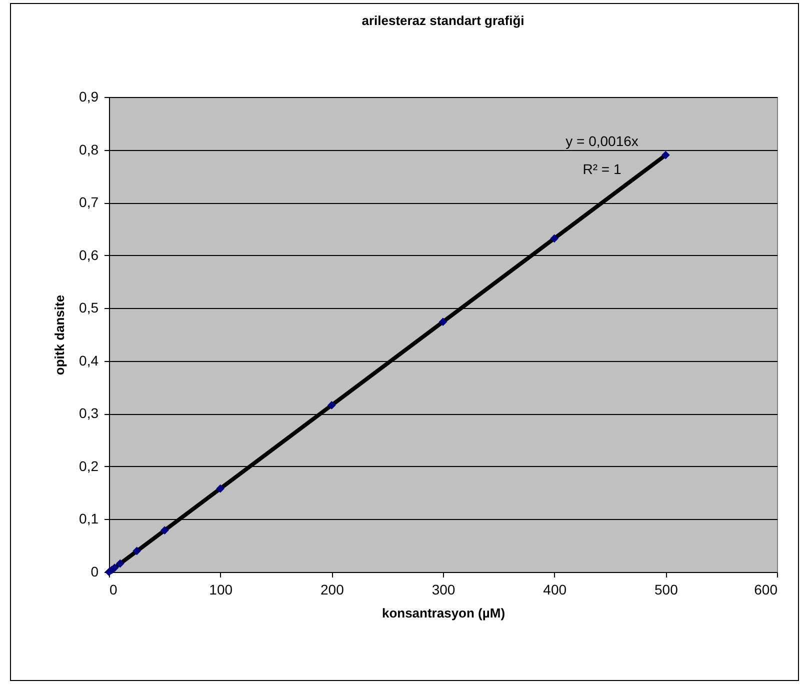 The image size is (806, 685). What do you see at coordinates (89, 96) in the screenshot?
I see `y-tick-label: 0,9` at bounding box center [89, 96].